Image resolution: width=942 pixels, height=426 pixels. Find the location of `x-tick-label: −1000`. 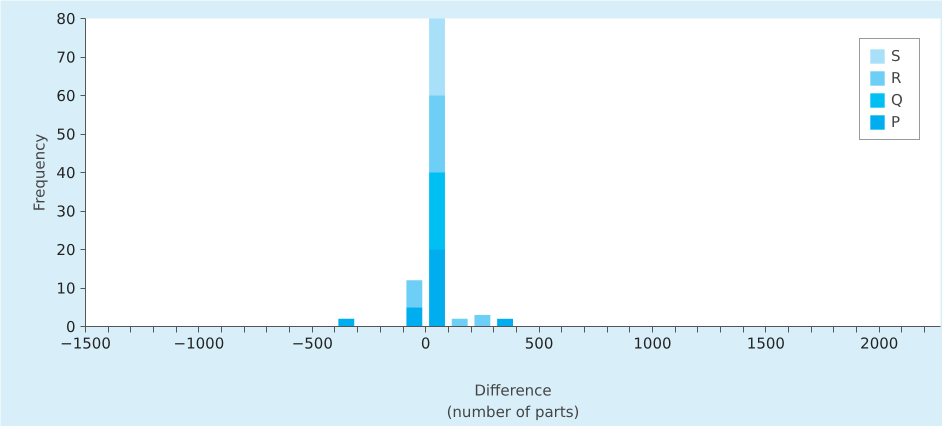

x-tick-label: −1000 is located at coordinates (199, 343).